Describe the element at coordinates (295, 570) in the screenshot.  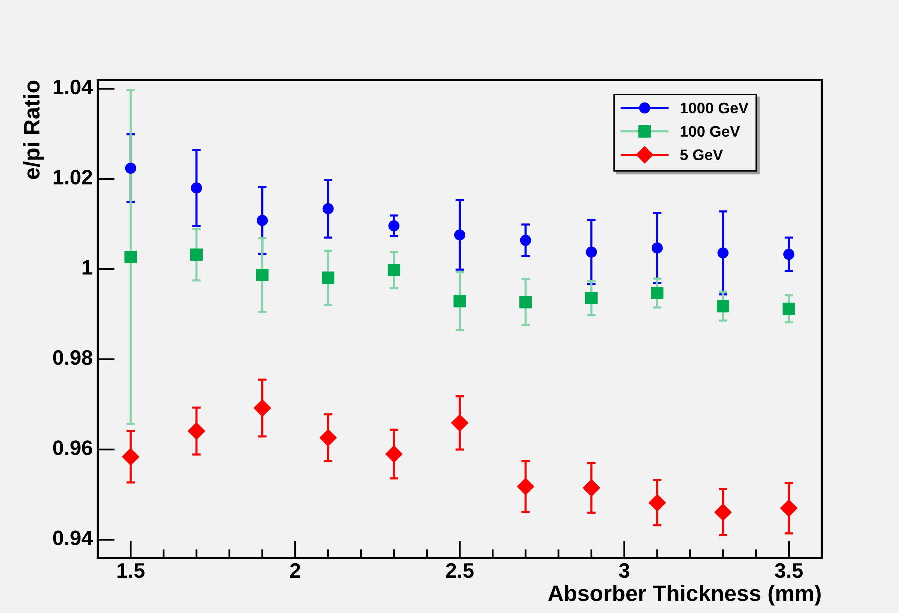
I see `x-tick-label: 2` at that location.